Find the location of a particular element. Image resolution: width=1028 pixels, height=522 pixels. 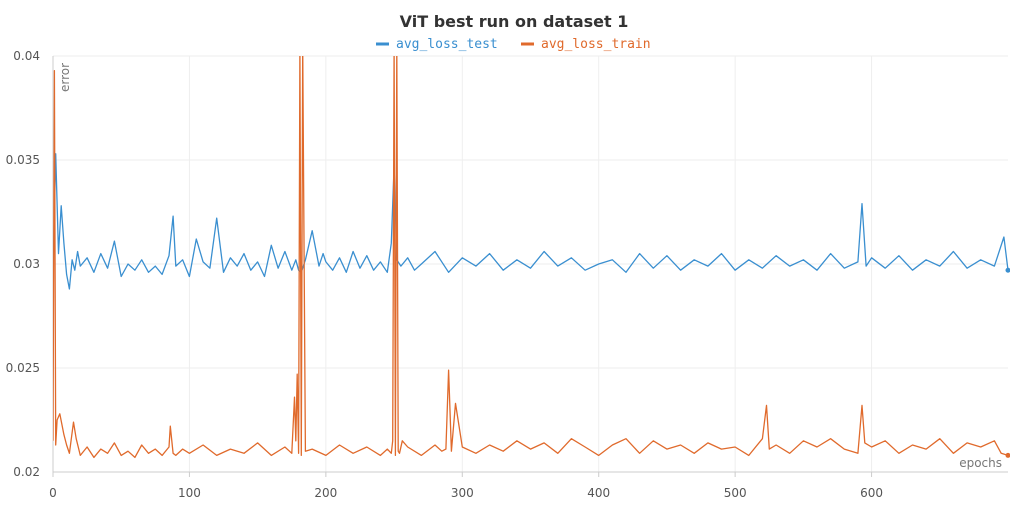

x-tick-label: 600 is located at coordinates (871, 493).